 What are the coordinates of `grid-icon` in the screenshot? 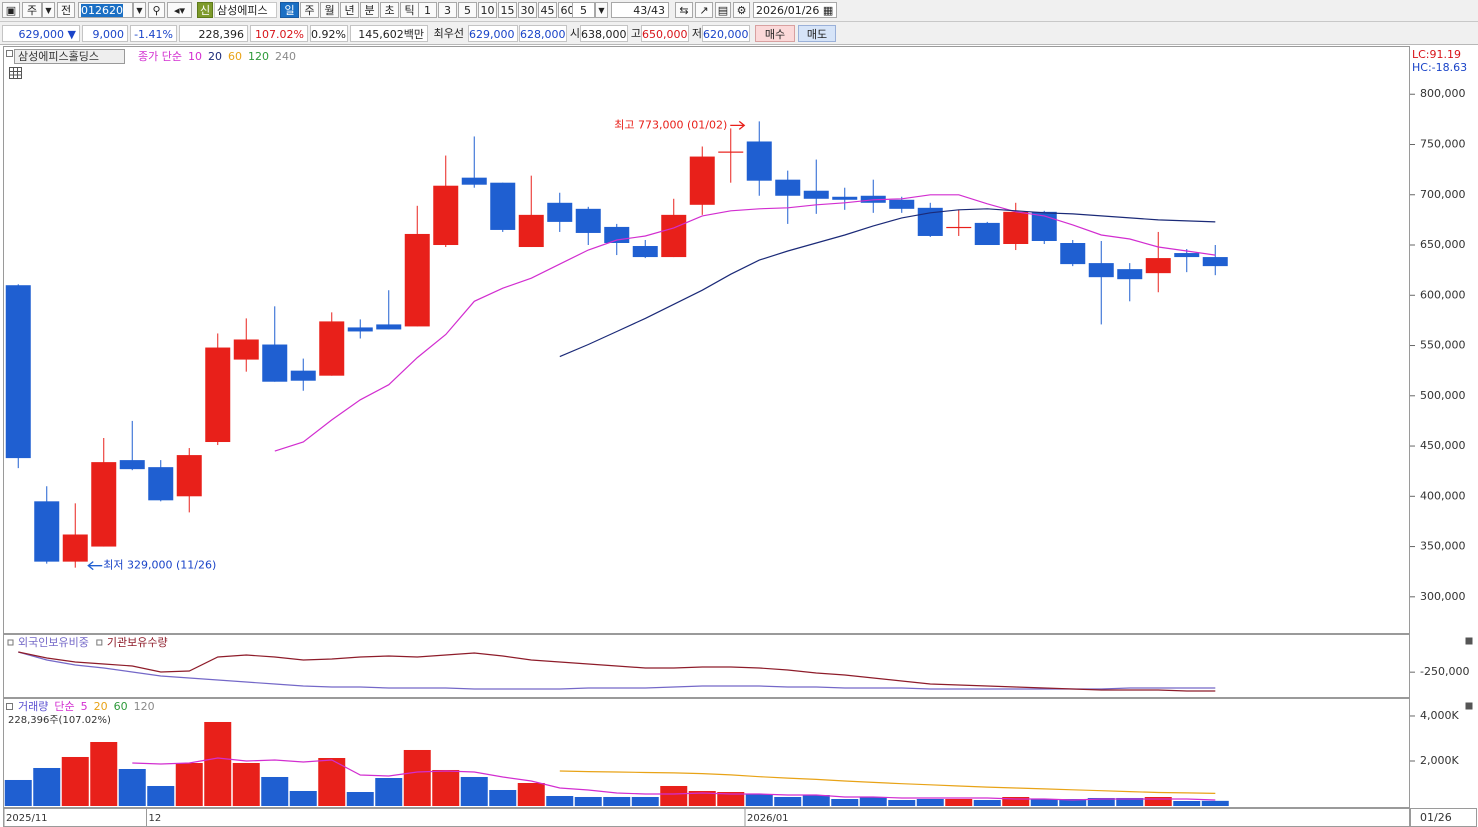 It's located at (15, 73).